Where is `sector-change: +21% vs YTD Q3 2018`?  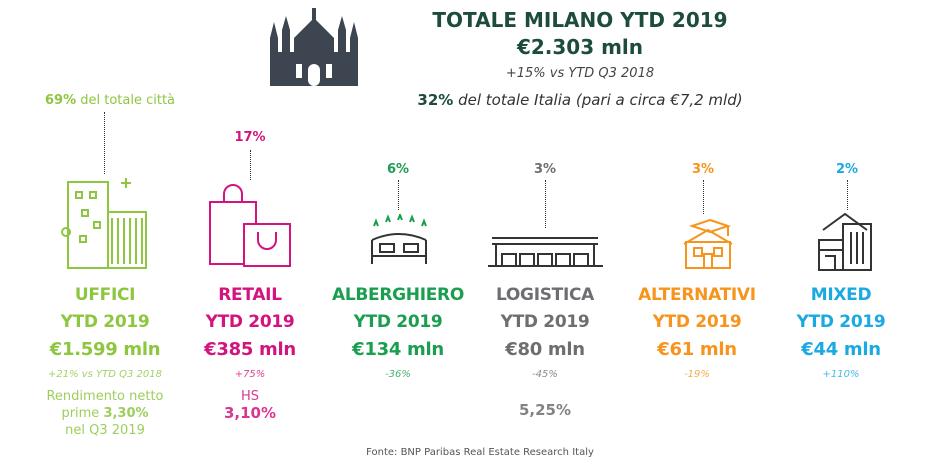
sector-change: +21% vs YTD Q3 2018 is located at coordinates (105, 374).